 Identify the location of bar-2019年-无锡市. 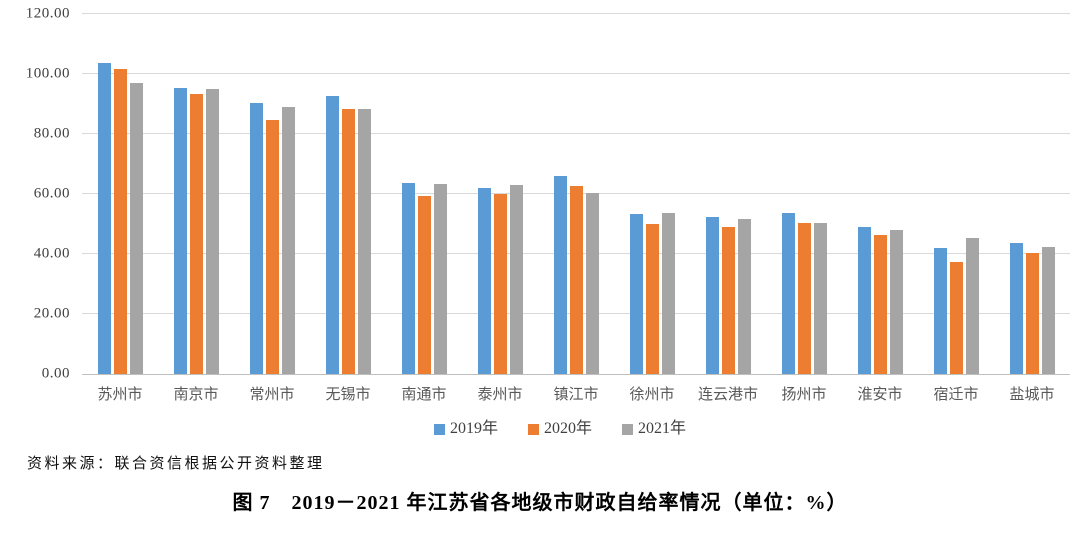
(332, 235).